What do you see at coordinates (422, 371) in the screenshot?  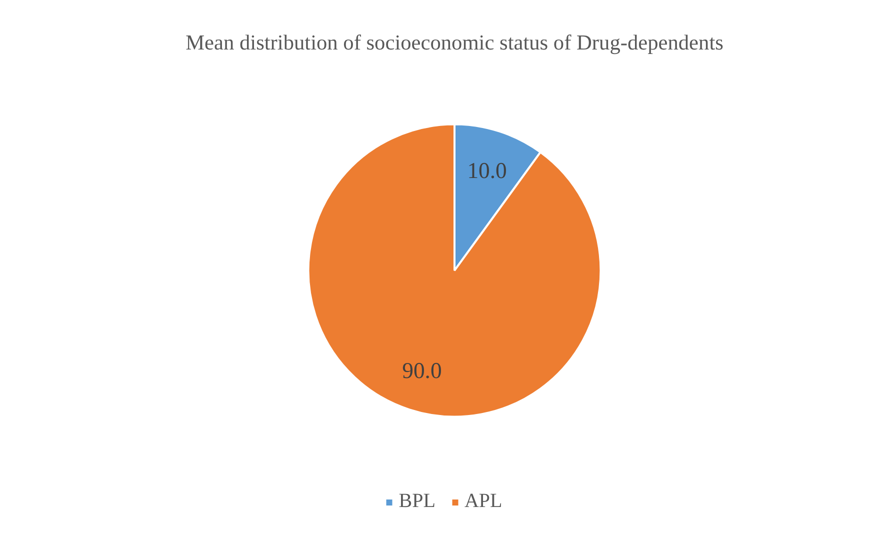 I see `data-label: 90.0` at bounding box center [422, 371].